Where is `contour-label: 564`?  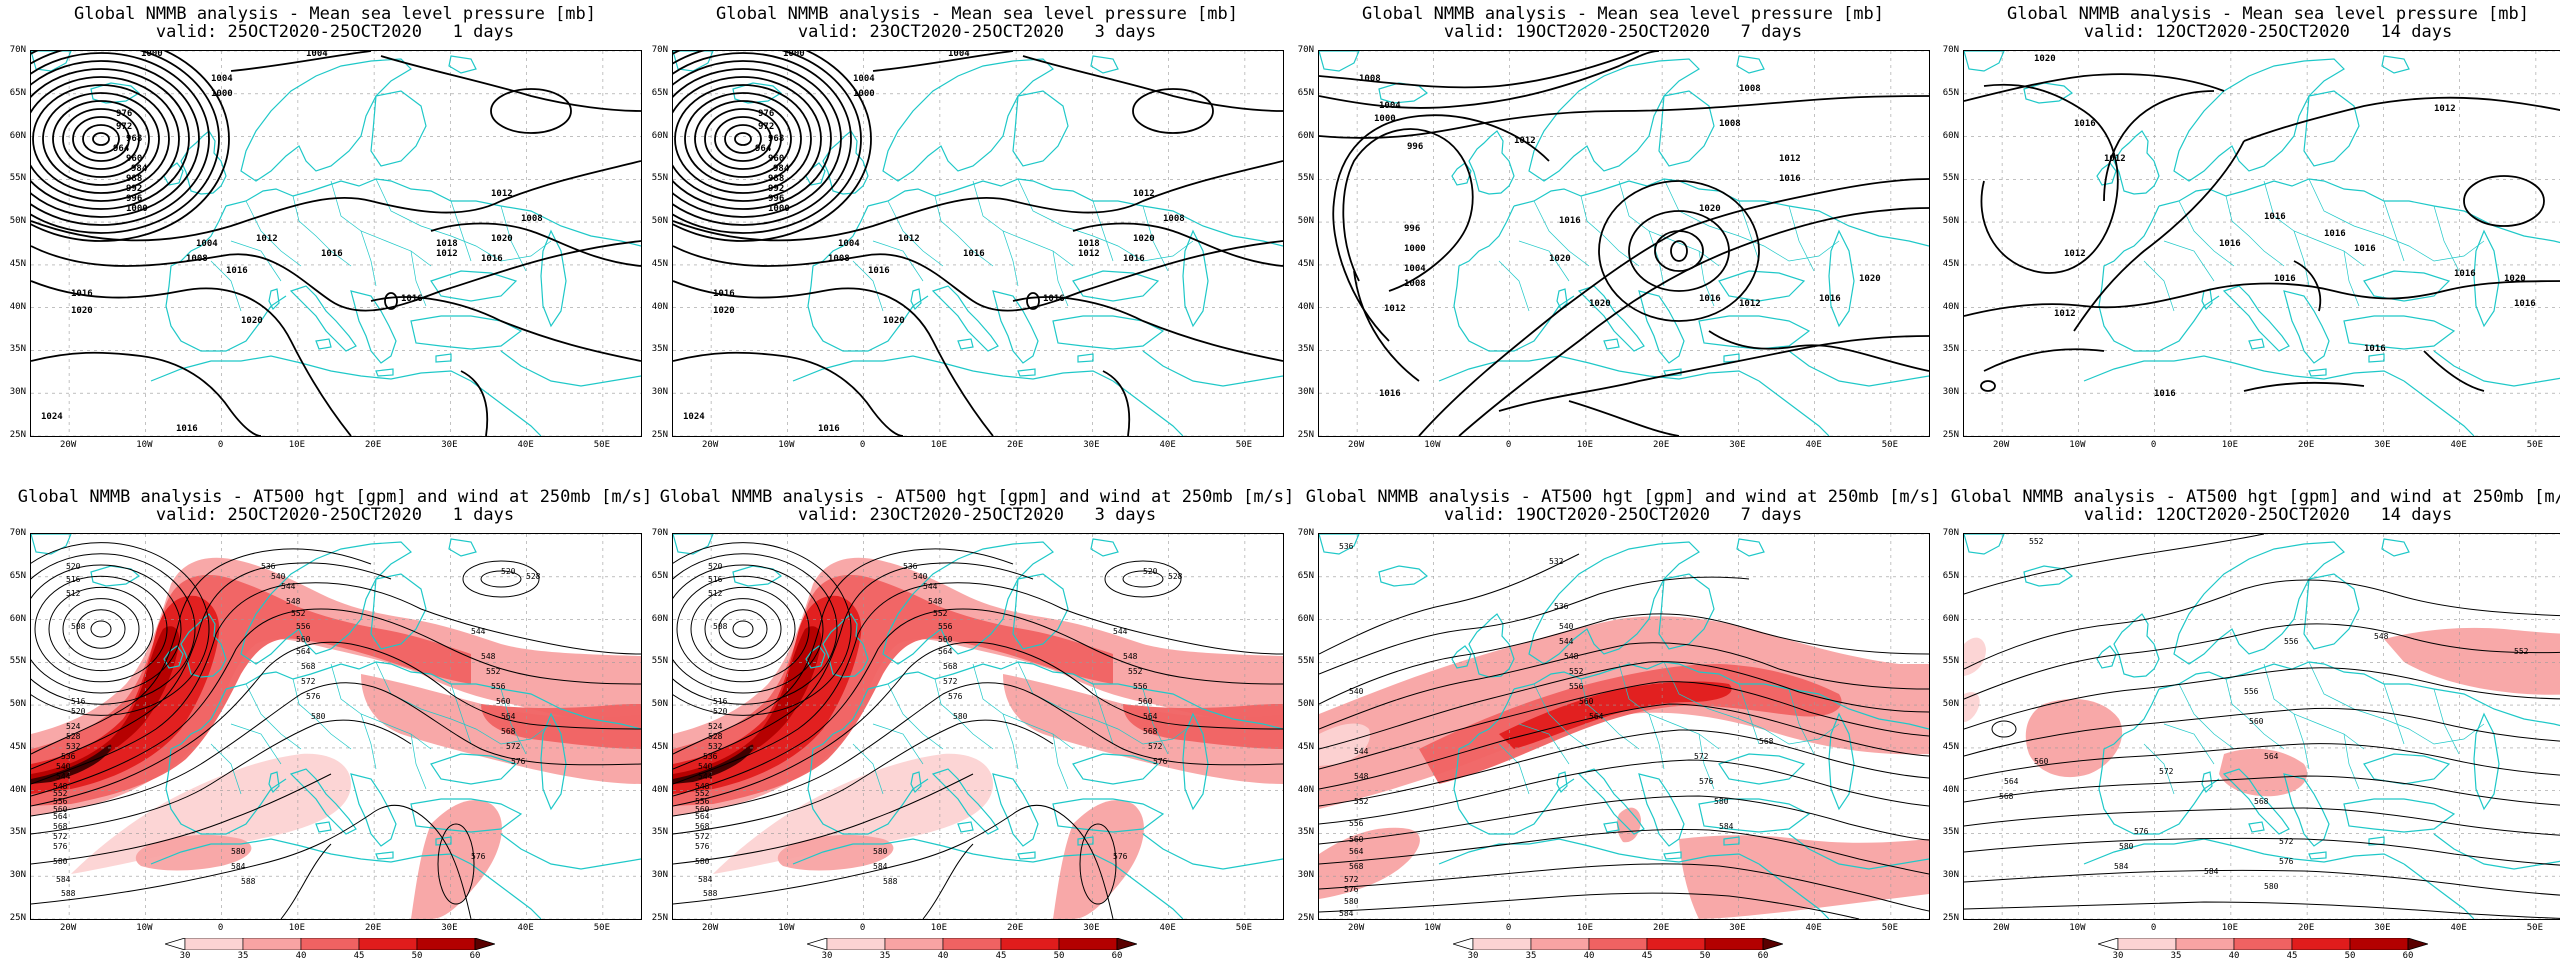
contour-label: 564 is located at coordinates (1150, 716).